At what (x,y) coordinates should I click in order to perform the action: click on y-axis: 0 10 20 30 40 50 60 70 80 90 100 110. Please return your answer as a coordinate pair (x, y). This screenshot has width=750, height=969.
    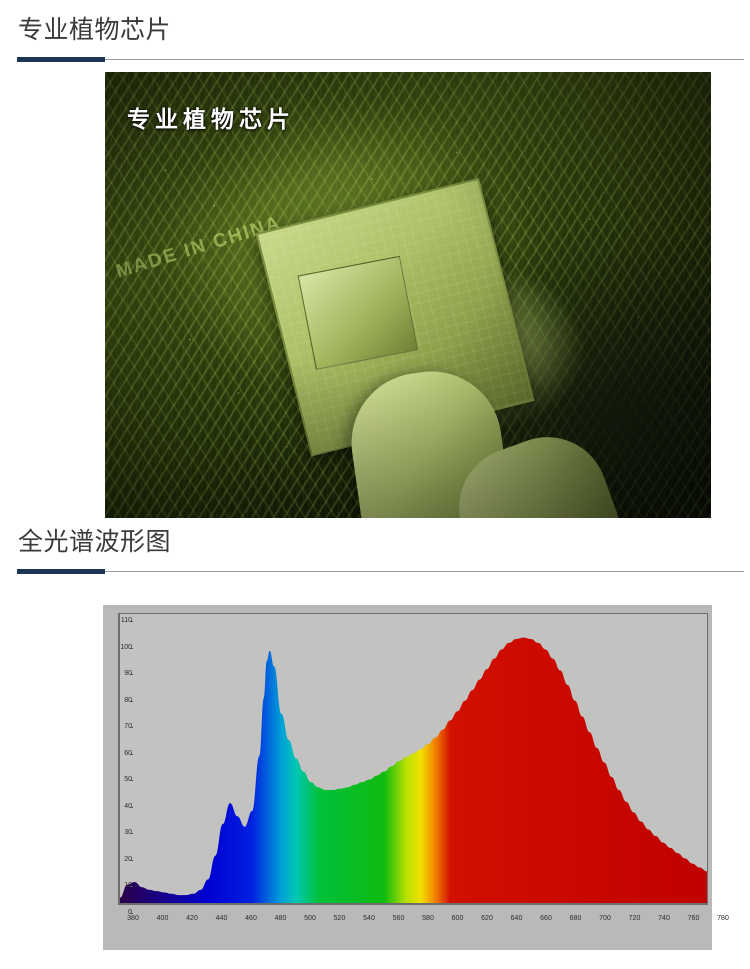
    Looking at the image, I should click on (125, 764).